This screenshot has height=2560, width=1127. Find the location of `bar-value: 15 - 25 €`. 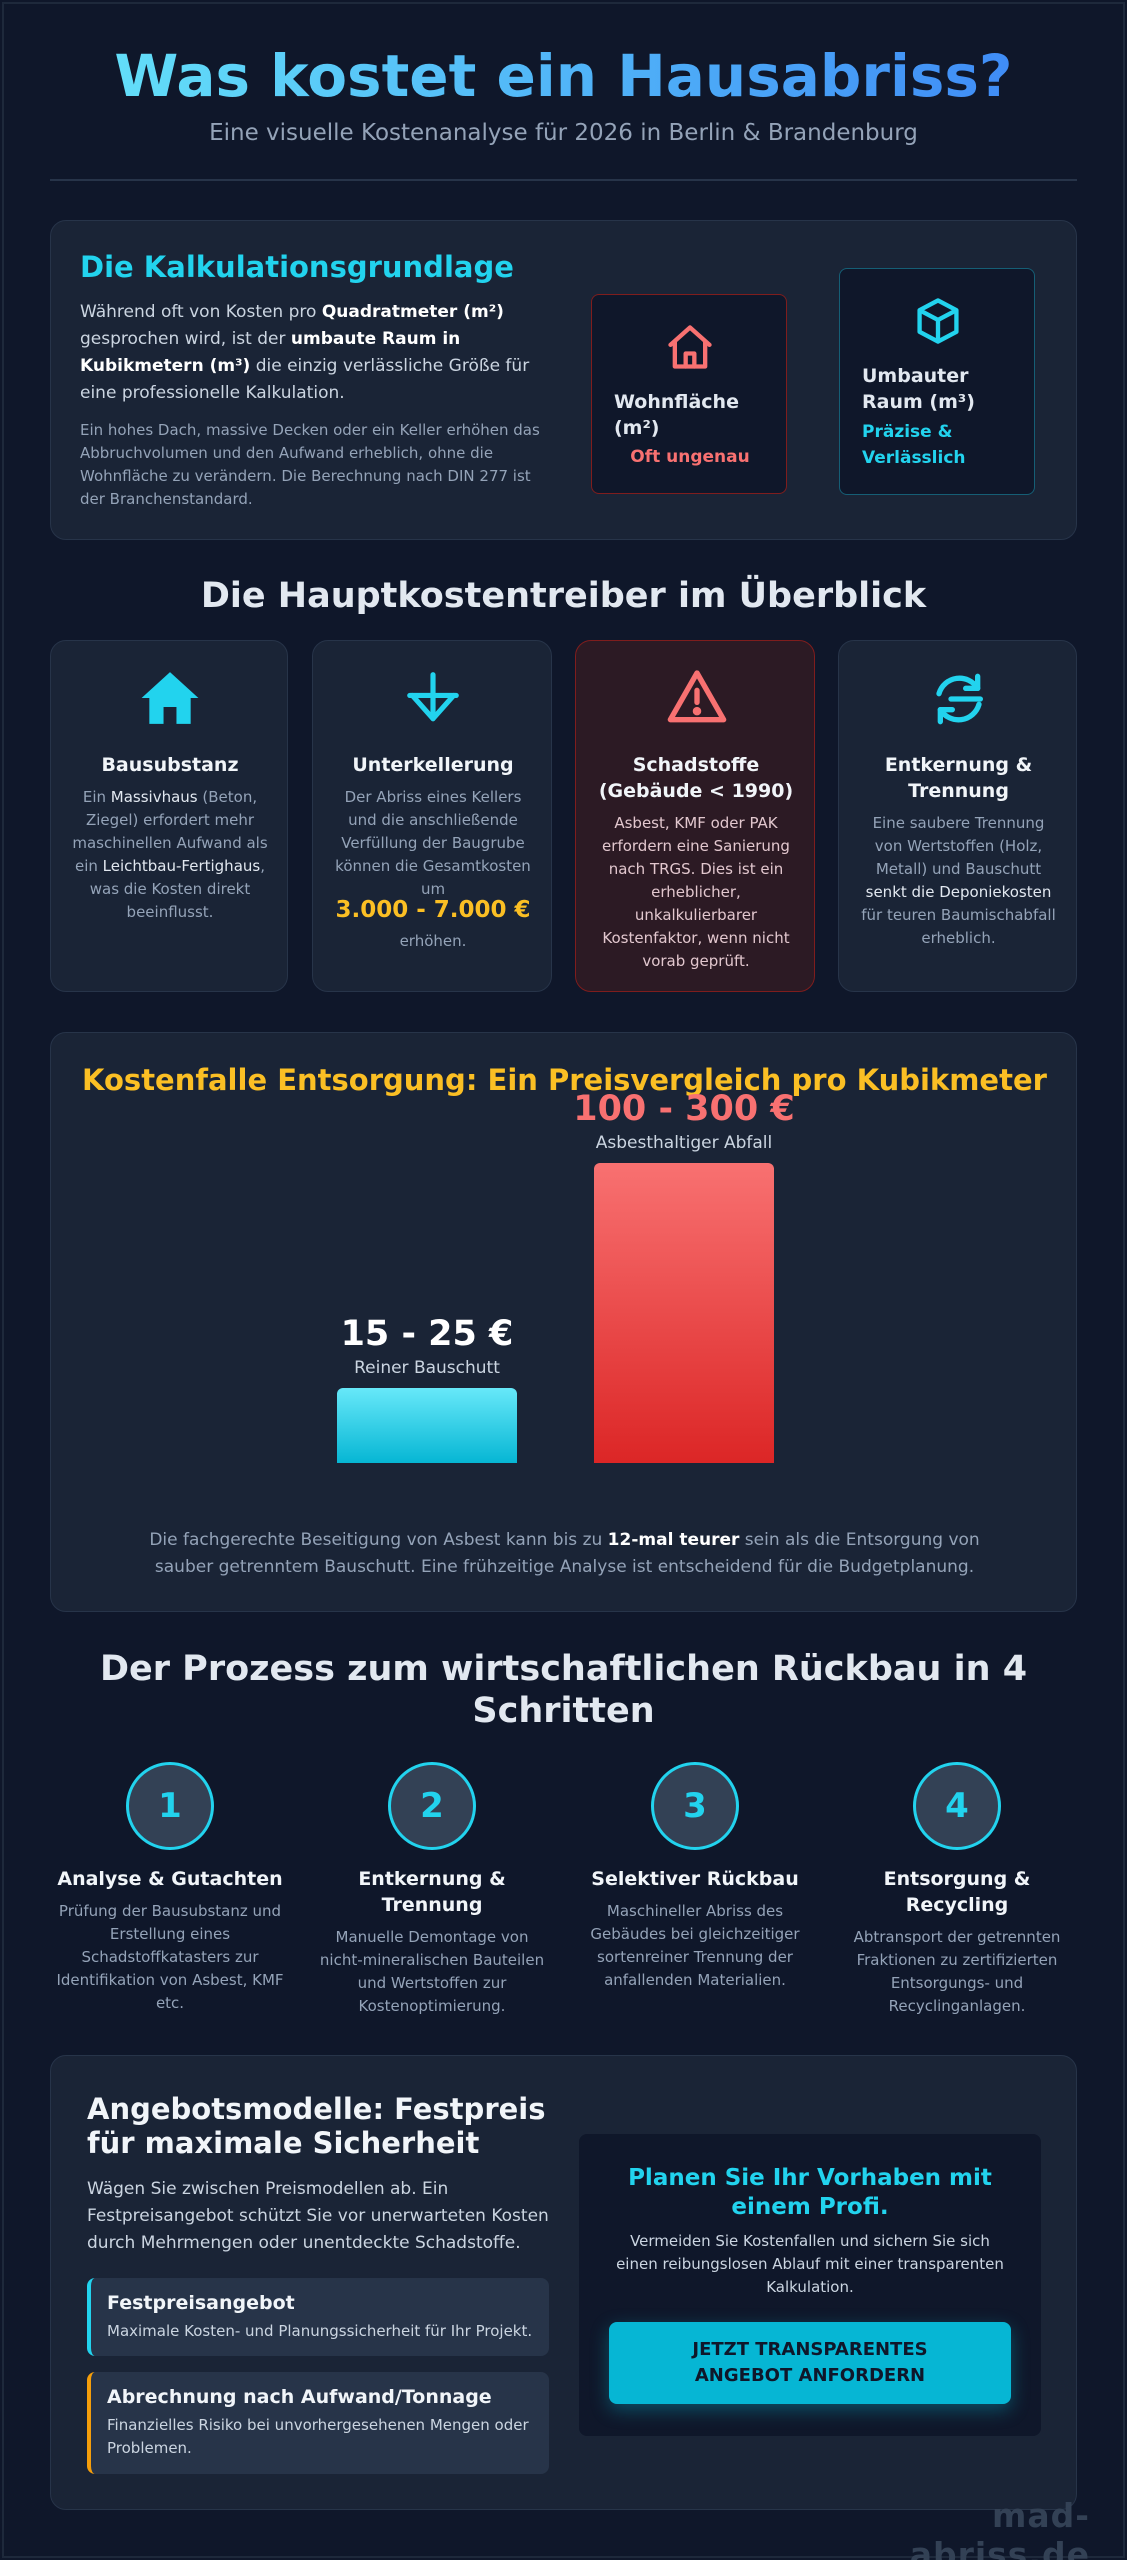

bar-value: 15 - 25 € is located at coordinates (427, 1334).